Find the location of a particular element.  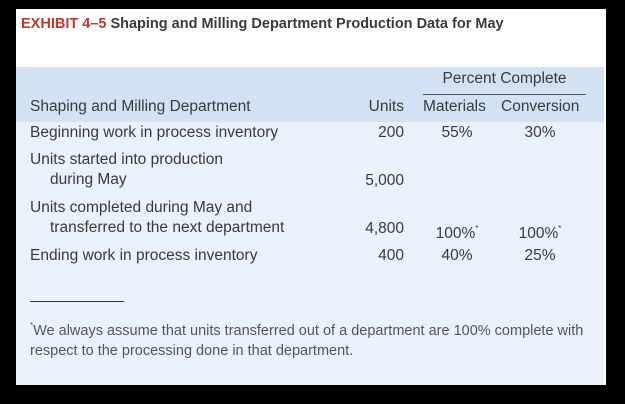

exhibit-number: EXHIBIT 4–5 is located at coordinates (64, 24).